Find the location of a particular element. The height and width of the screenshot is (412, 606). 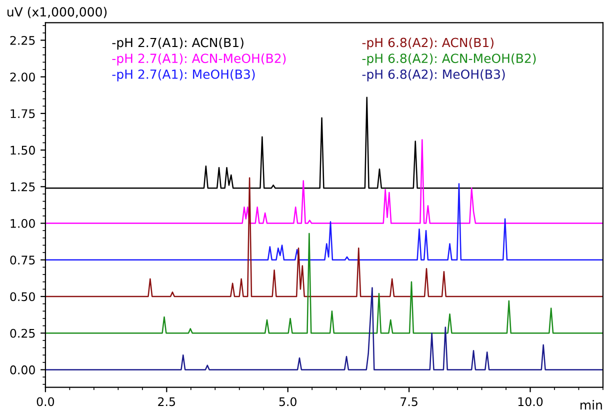

x-axis-title: min is located at coordinates (591, 405).